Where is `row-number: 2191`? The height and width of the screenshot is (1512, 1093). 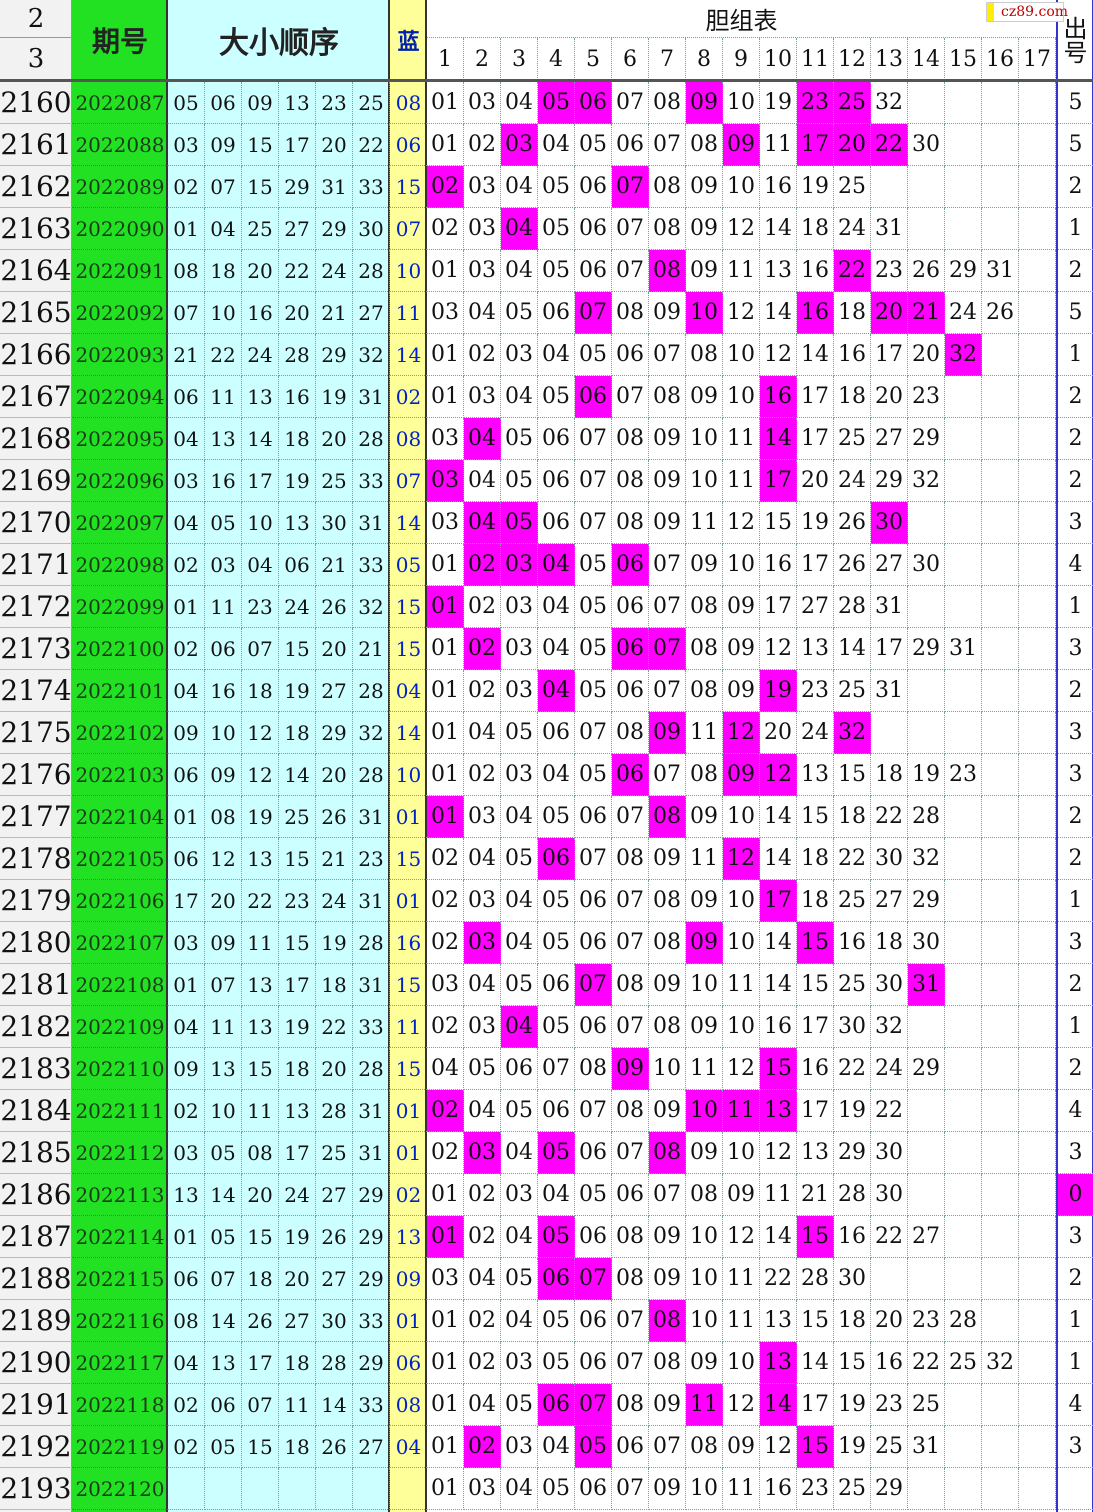 row-number: 2191 is located at coordinates (36, 1405).